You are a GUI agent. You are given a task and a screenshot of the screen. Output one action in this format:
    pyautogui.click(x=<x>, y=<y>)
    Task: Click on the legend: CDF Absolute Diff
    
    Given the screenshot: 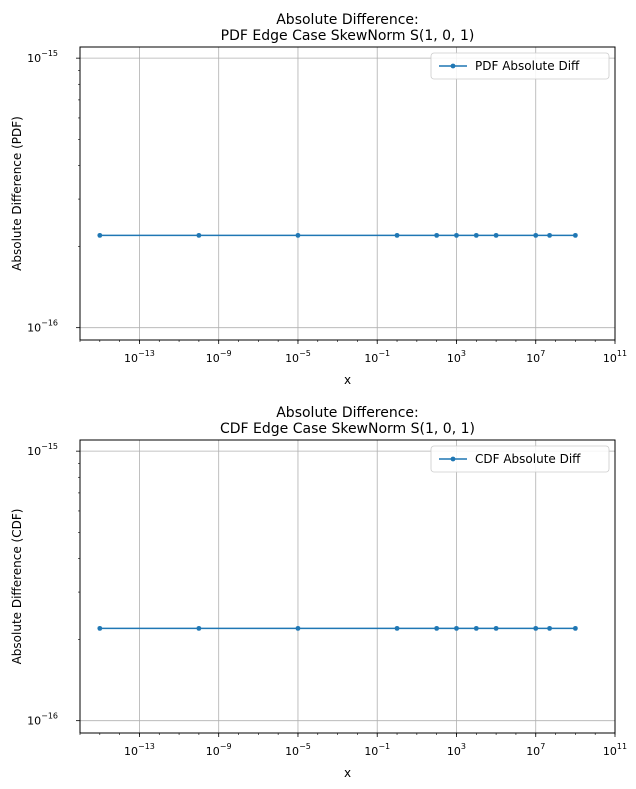 What is the action you would take?
    pyautogui.click(x=520, y=459)
    